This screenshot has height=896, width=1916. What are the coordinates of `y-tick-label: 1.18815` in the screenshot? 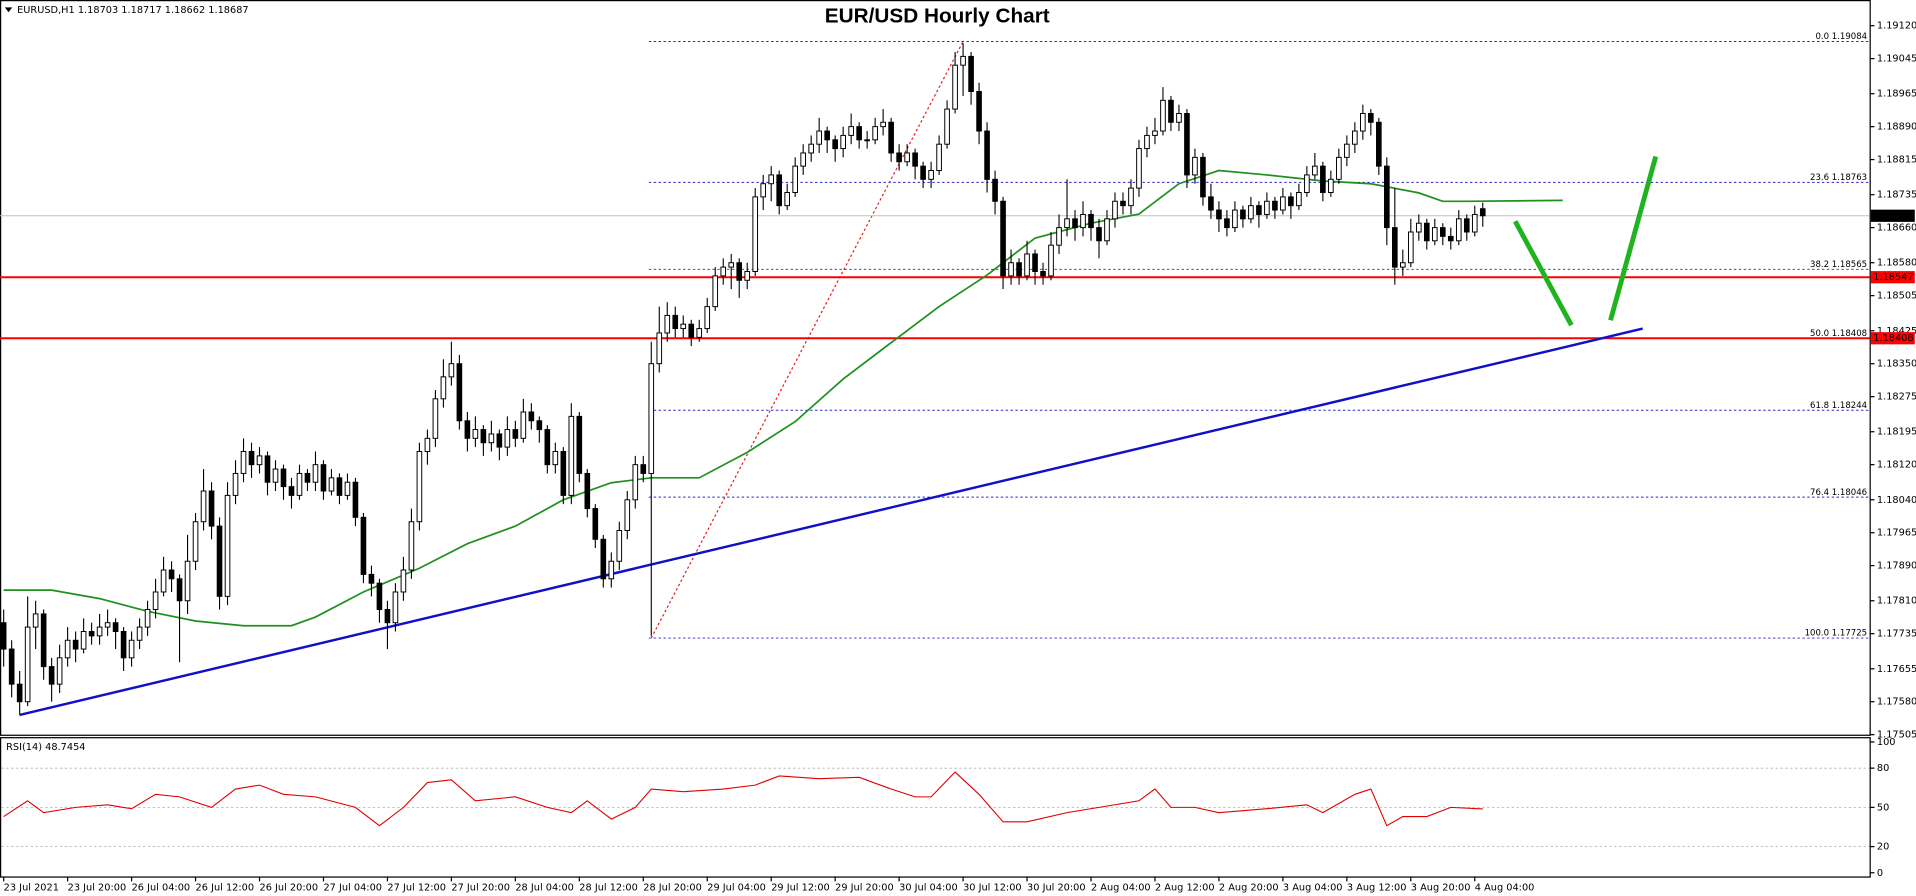 It's located at (1896, 160).